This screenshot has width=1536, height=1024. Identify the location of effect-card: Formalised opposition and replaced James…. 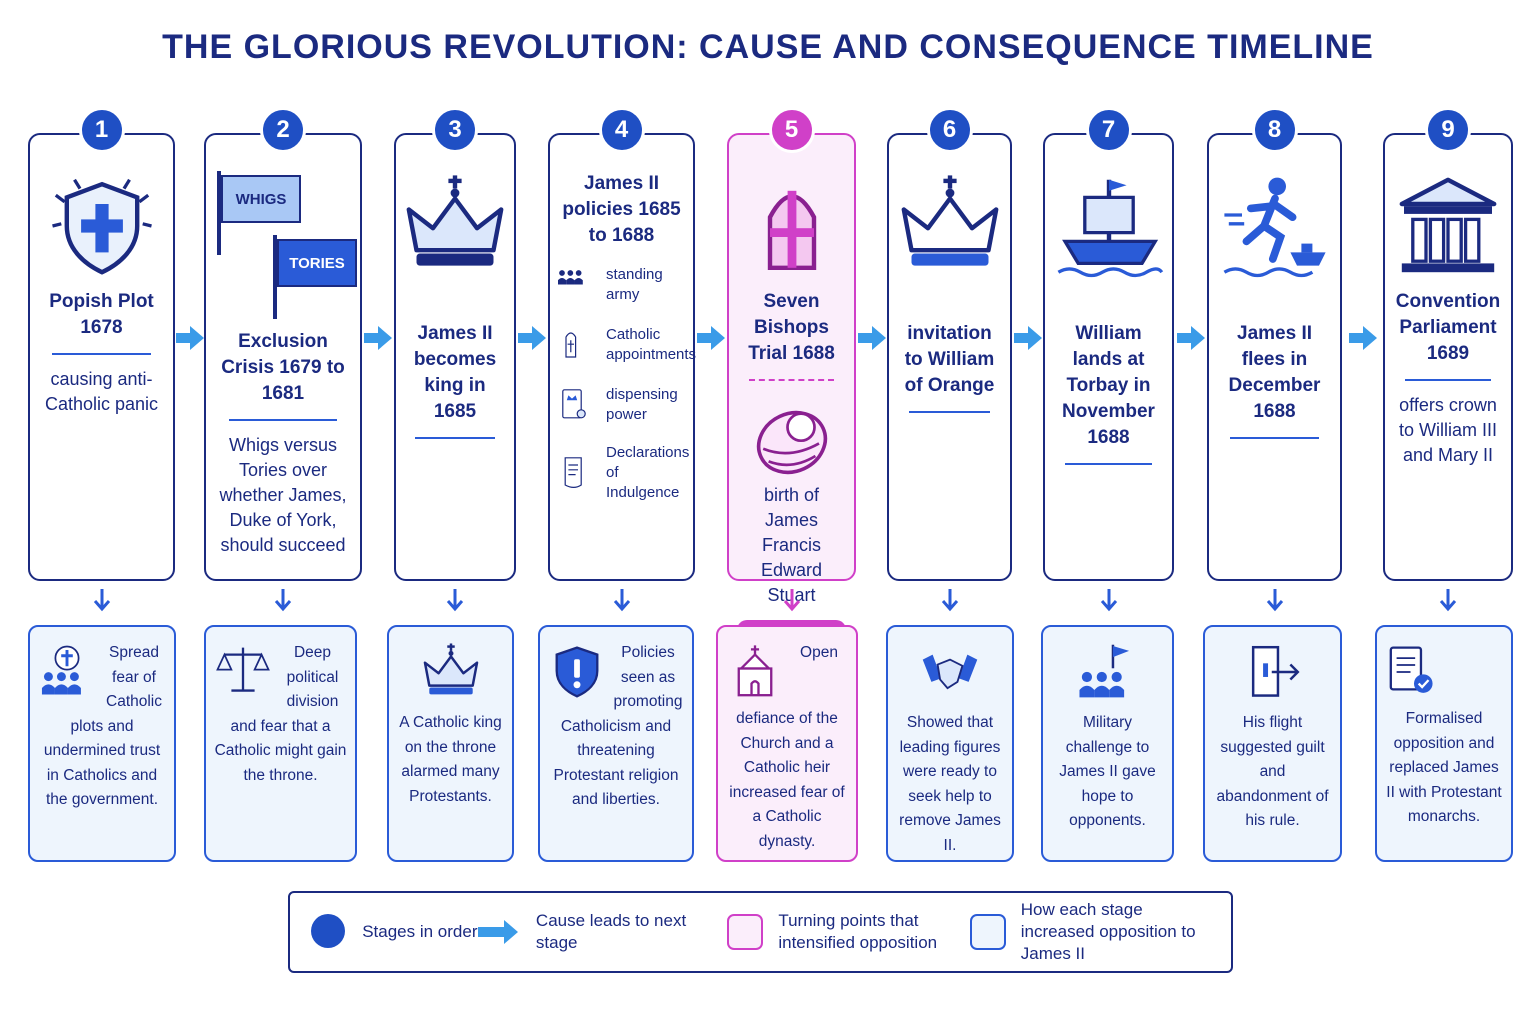
(1444, 743).